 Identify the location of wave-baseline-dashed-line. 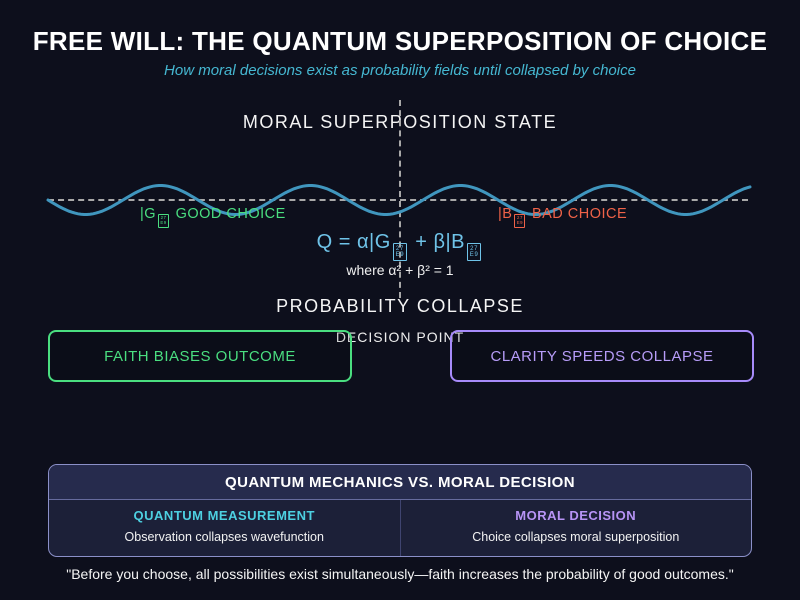
(398, 200).